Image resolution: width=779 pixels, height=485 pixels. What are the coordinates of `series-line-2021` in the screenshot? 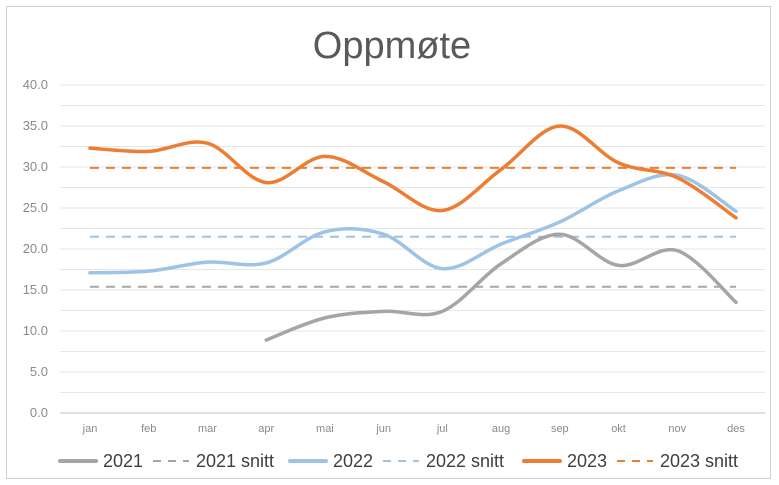 It's located at (501, 287).